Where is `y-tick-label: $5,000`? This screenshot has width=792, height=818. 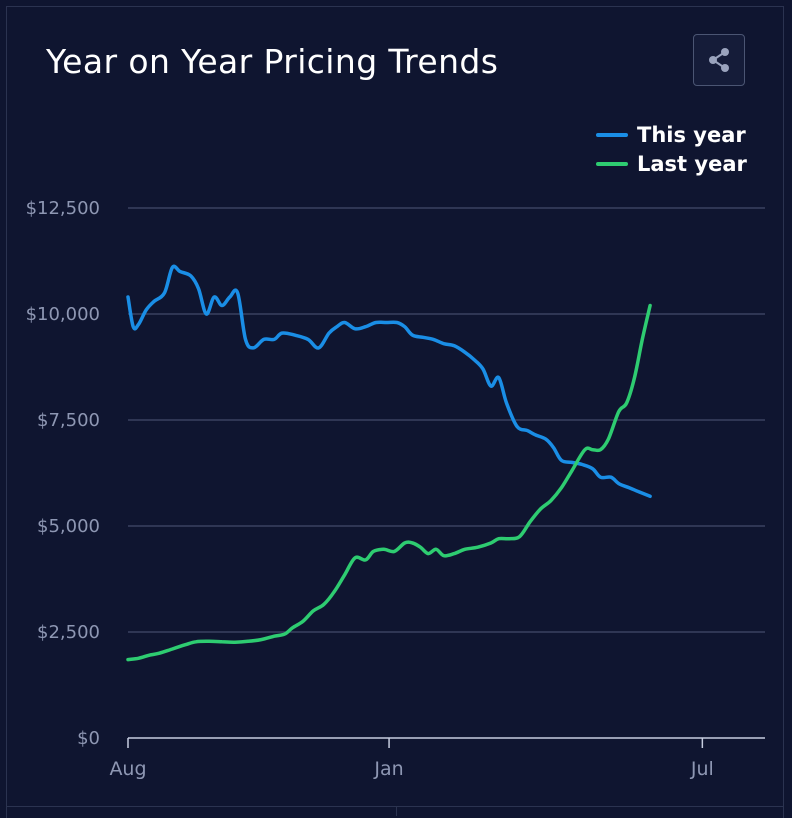 y-tick-label: $5,000 is located at coordinates (68, 526).